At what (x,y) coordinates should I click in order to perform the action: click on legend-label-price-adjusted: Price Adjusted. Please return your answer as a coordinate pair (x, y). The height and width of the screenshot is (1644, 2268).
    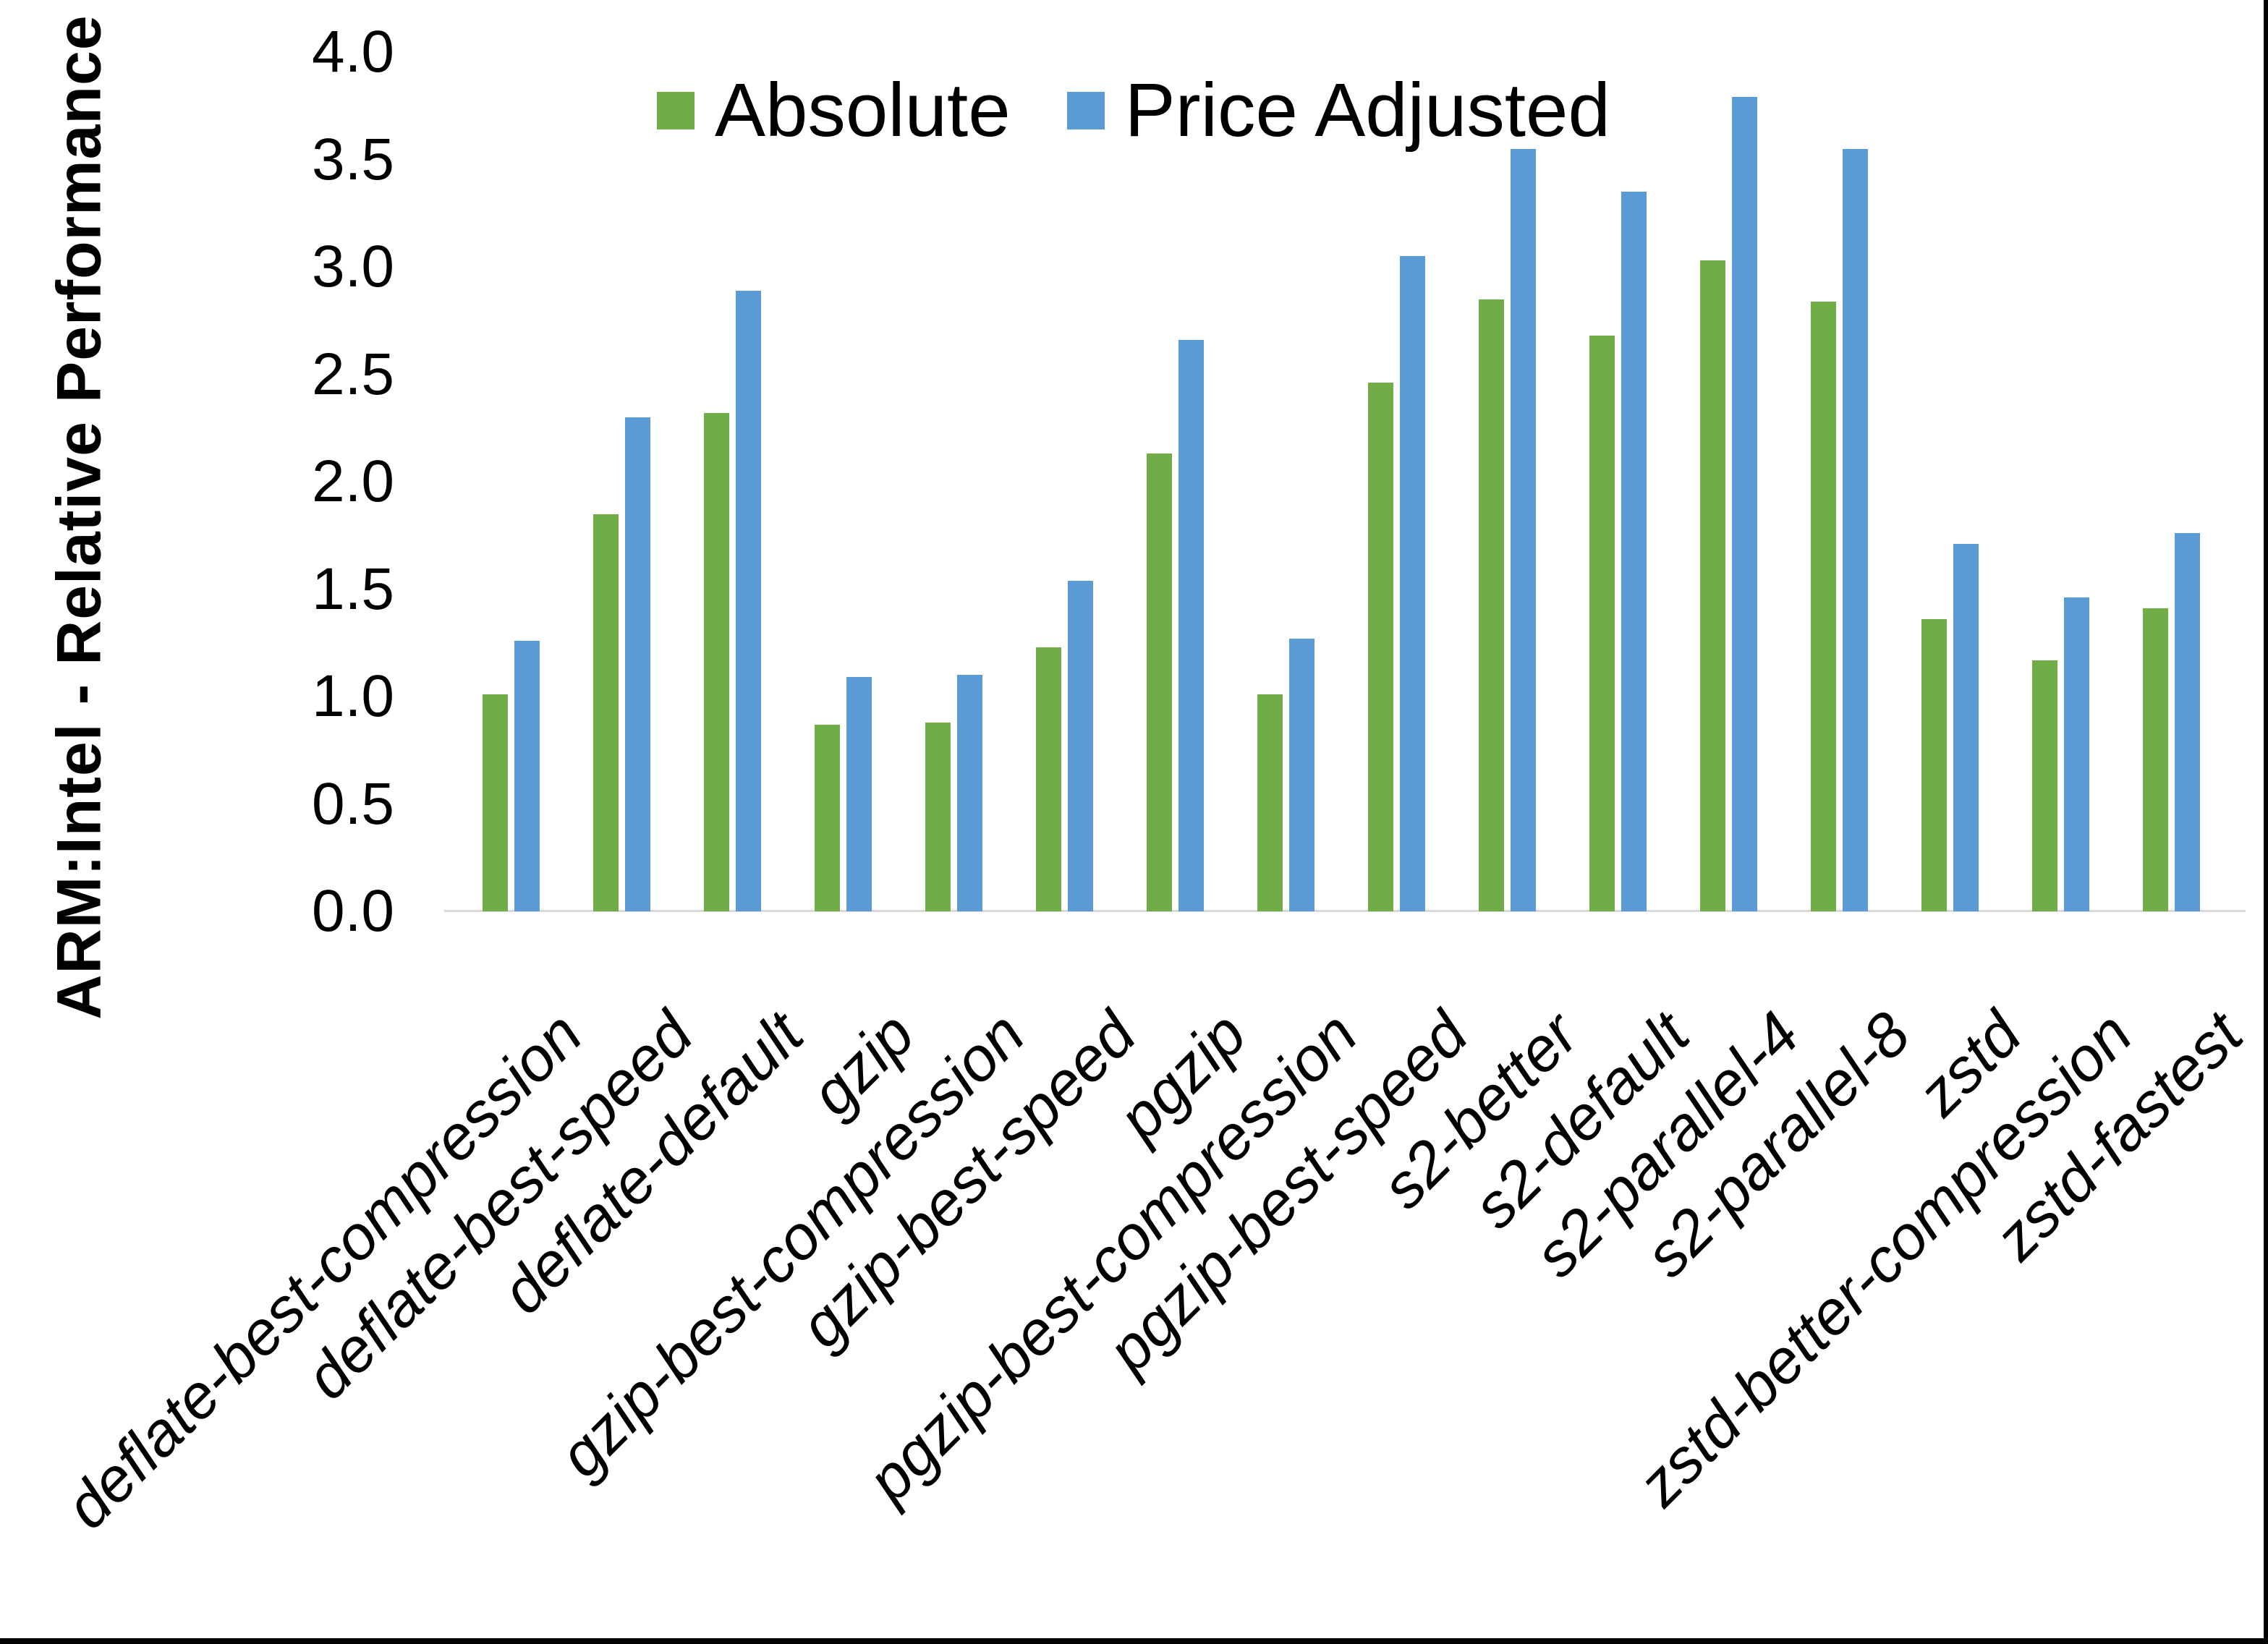
    Looking at the image, I should click on (1367, 110).